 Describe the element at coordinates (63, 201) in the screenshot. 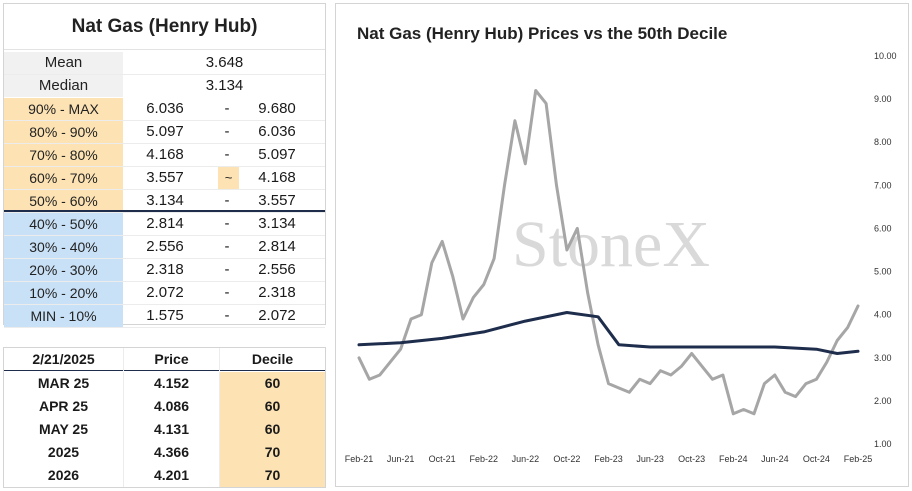

I see `decile-range-label: 50% - 60%` at that location.